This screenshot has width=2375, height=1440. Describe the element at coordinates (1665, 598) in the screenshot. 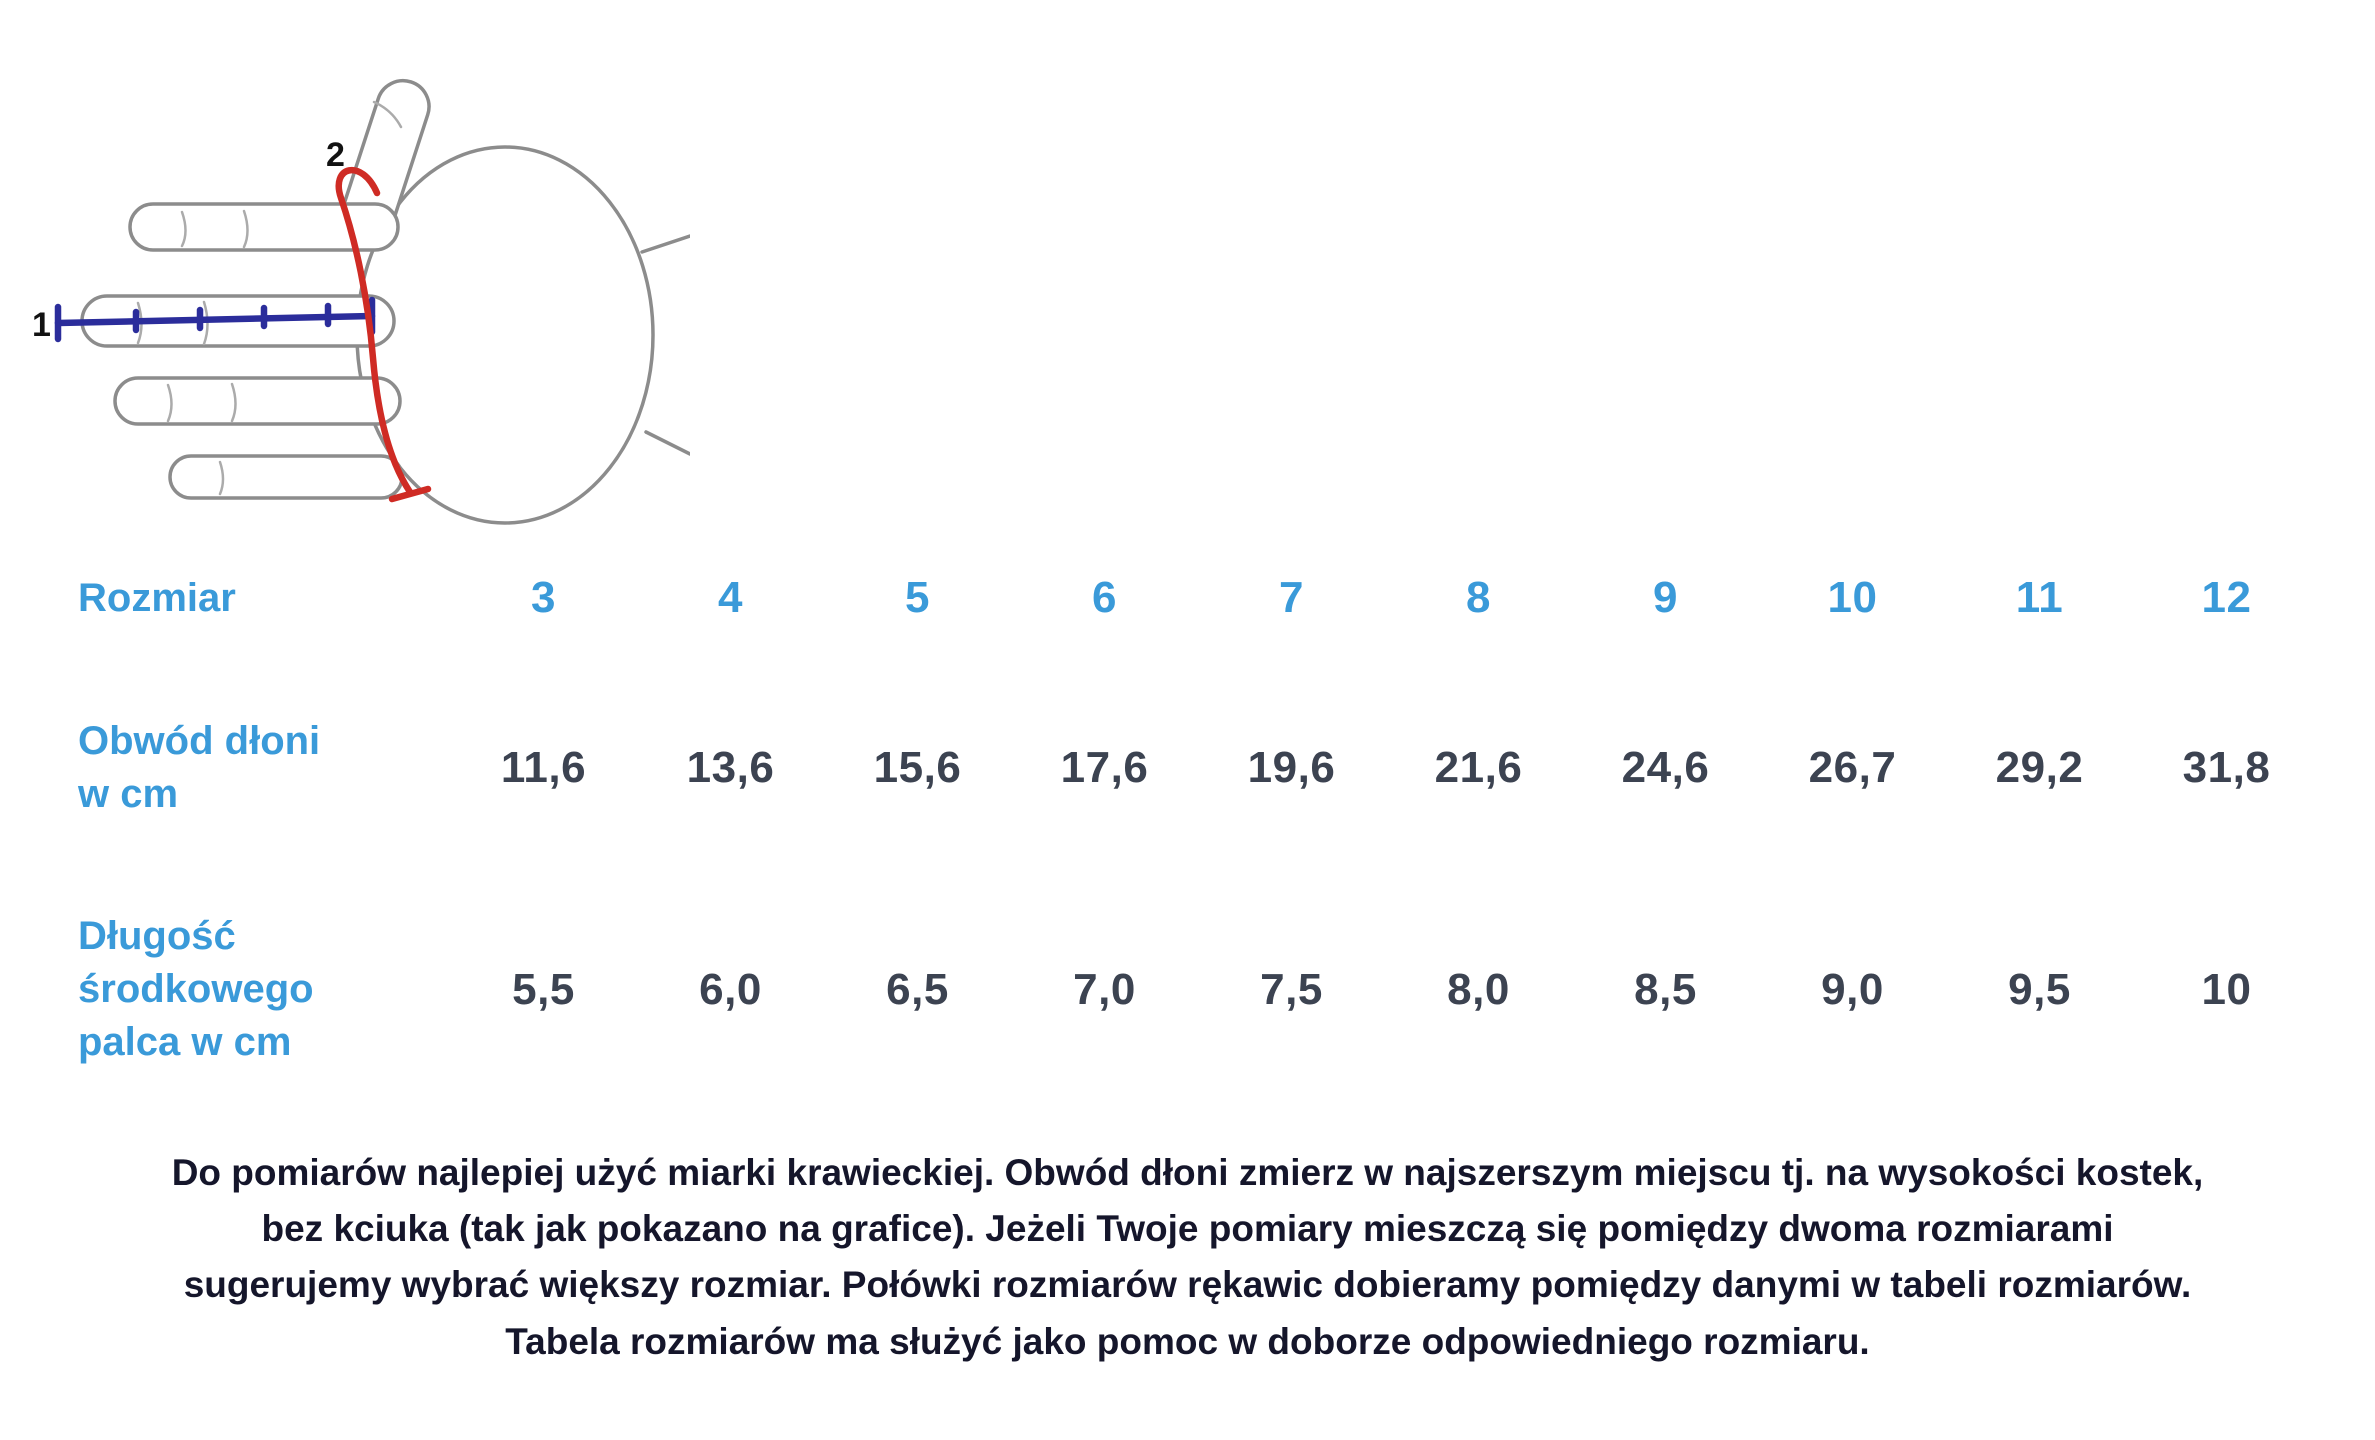

I see `size-value: 9` at that location.